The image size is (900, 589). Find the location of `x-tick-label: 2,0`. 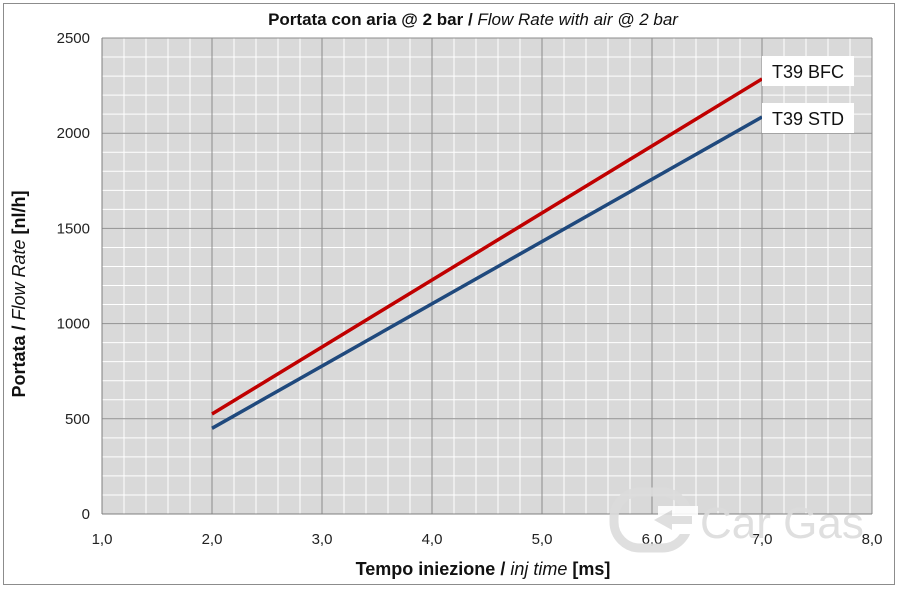

x-tick-label: 2,0 is located at coordinates (212, 539).